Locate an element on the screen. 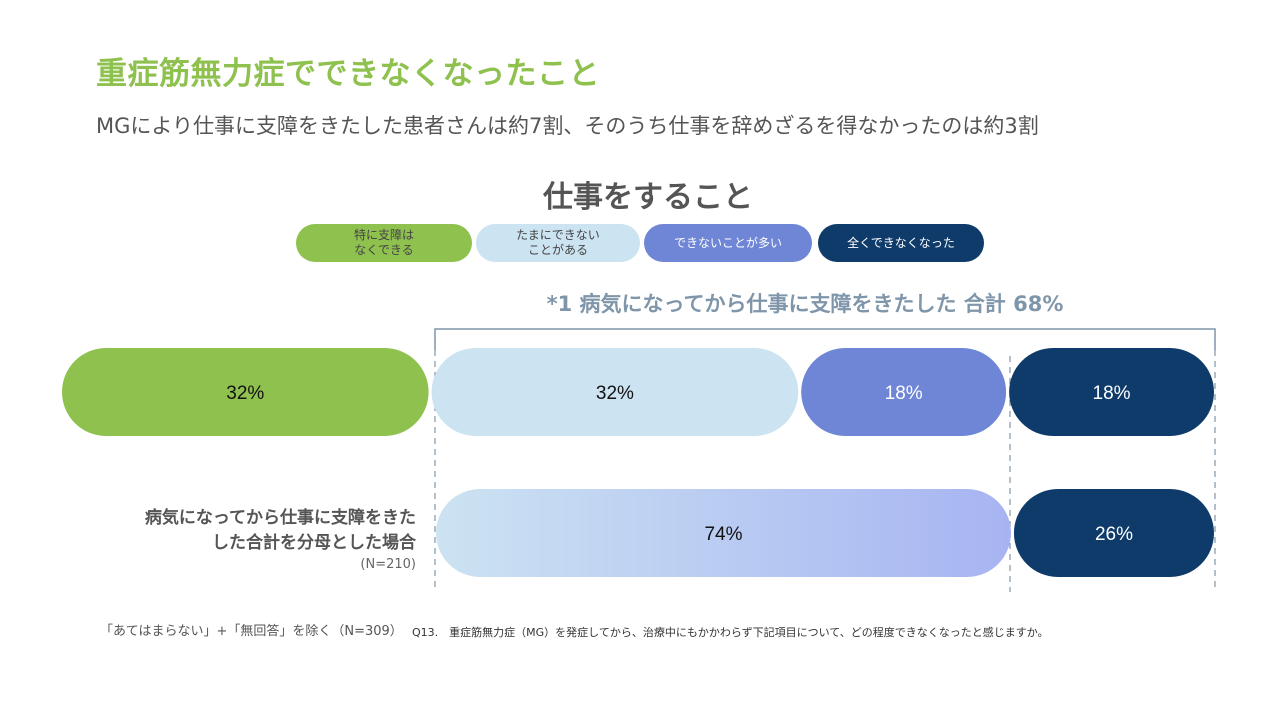 The width and height of the screenshot is (1280, 720). legend-item-none: 全くできなくなった is located at coordinates (901, 243).